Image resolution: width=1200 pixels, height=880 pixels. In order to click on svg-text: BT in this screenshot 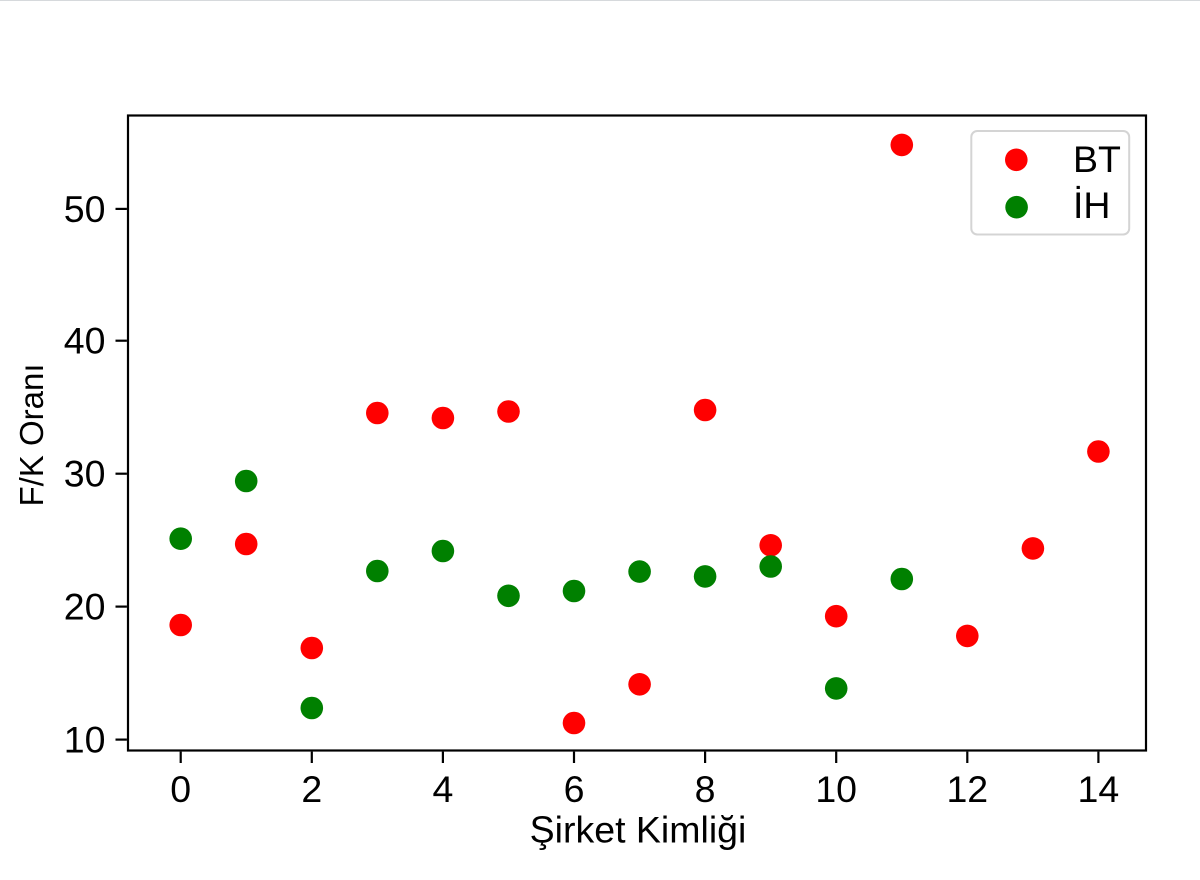, I will do `click(1097, 159)`.